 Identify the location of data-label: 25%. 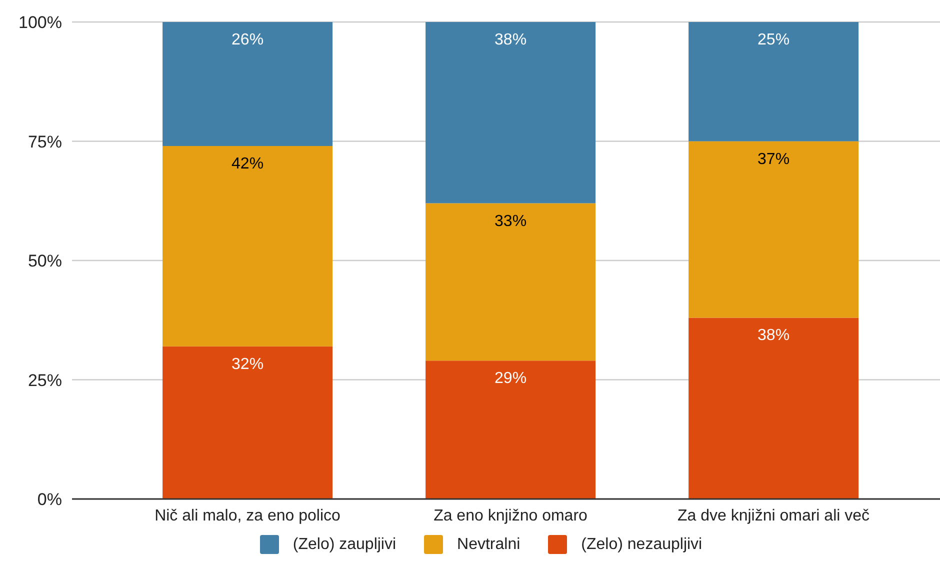
(774, 40).